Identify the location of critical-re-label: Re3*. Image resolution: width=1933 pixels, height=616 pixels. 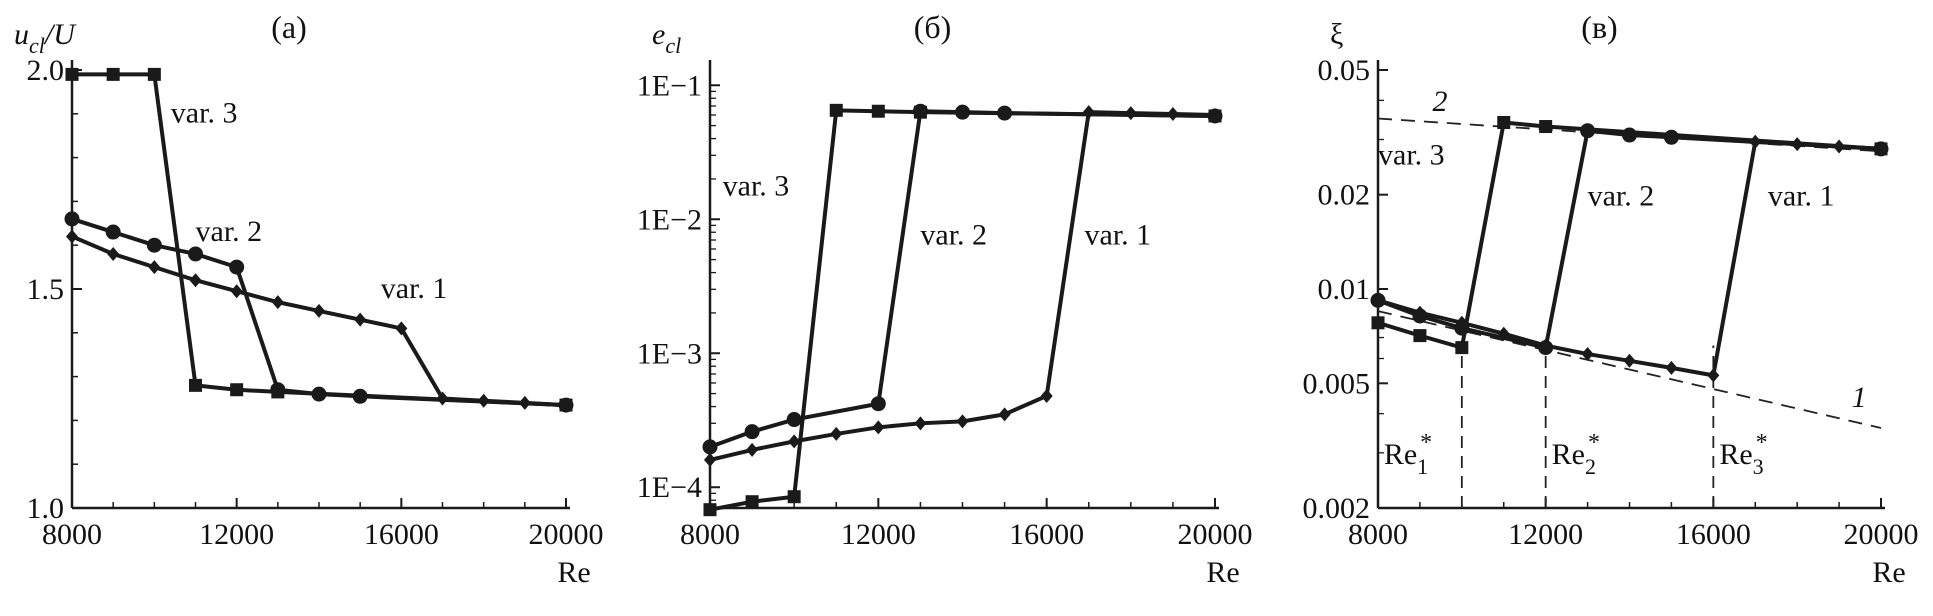
(1743, 454).